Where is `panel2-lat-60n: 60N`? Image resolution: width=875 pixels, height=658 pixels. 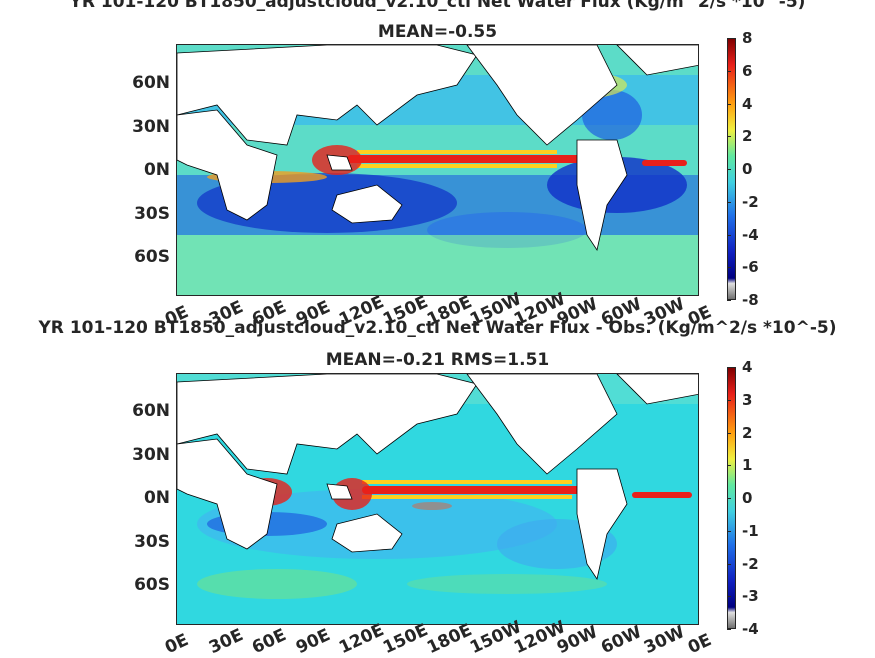
panel2-lat-60n: 60N is located at coordinates (151, 411).